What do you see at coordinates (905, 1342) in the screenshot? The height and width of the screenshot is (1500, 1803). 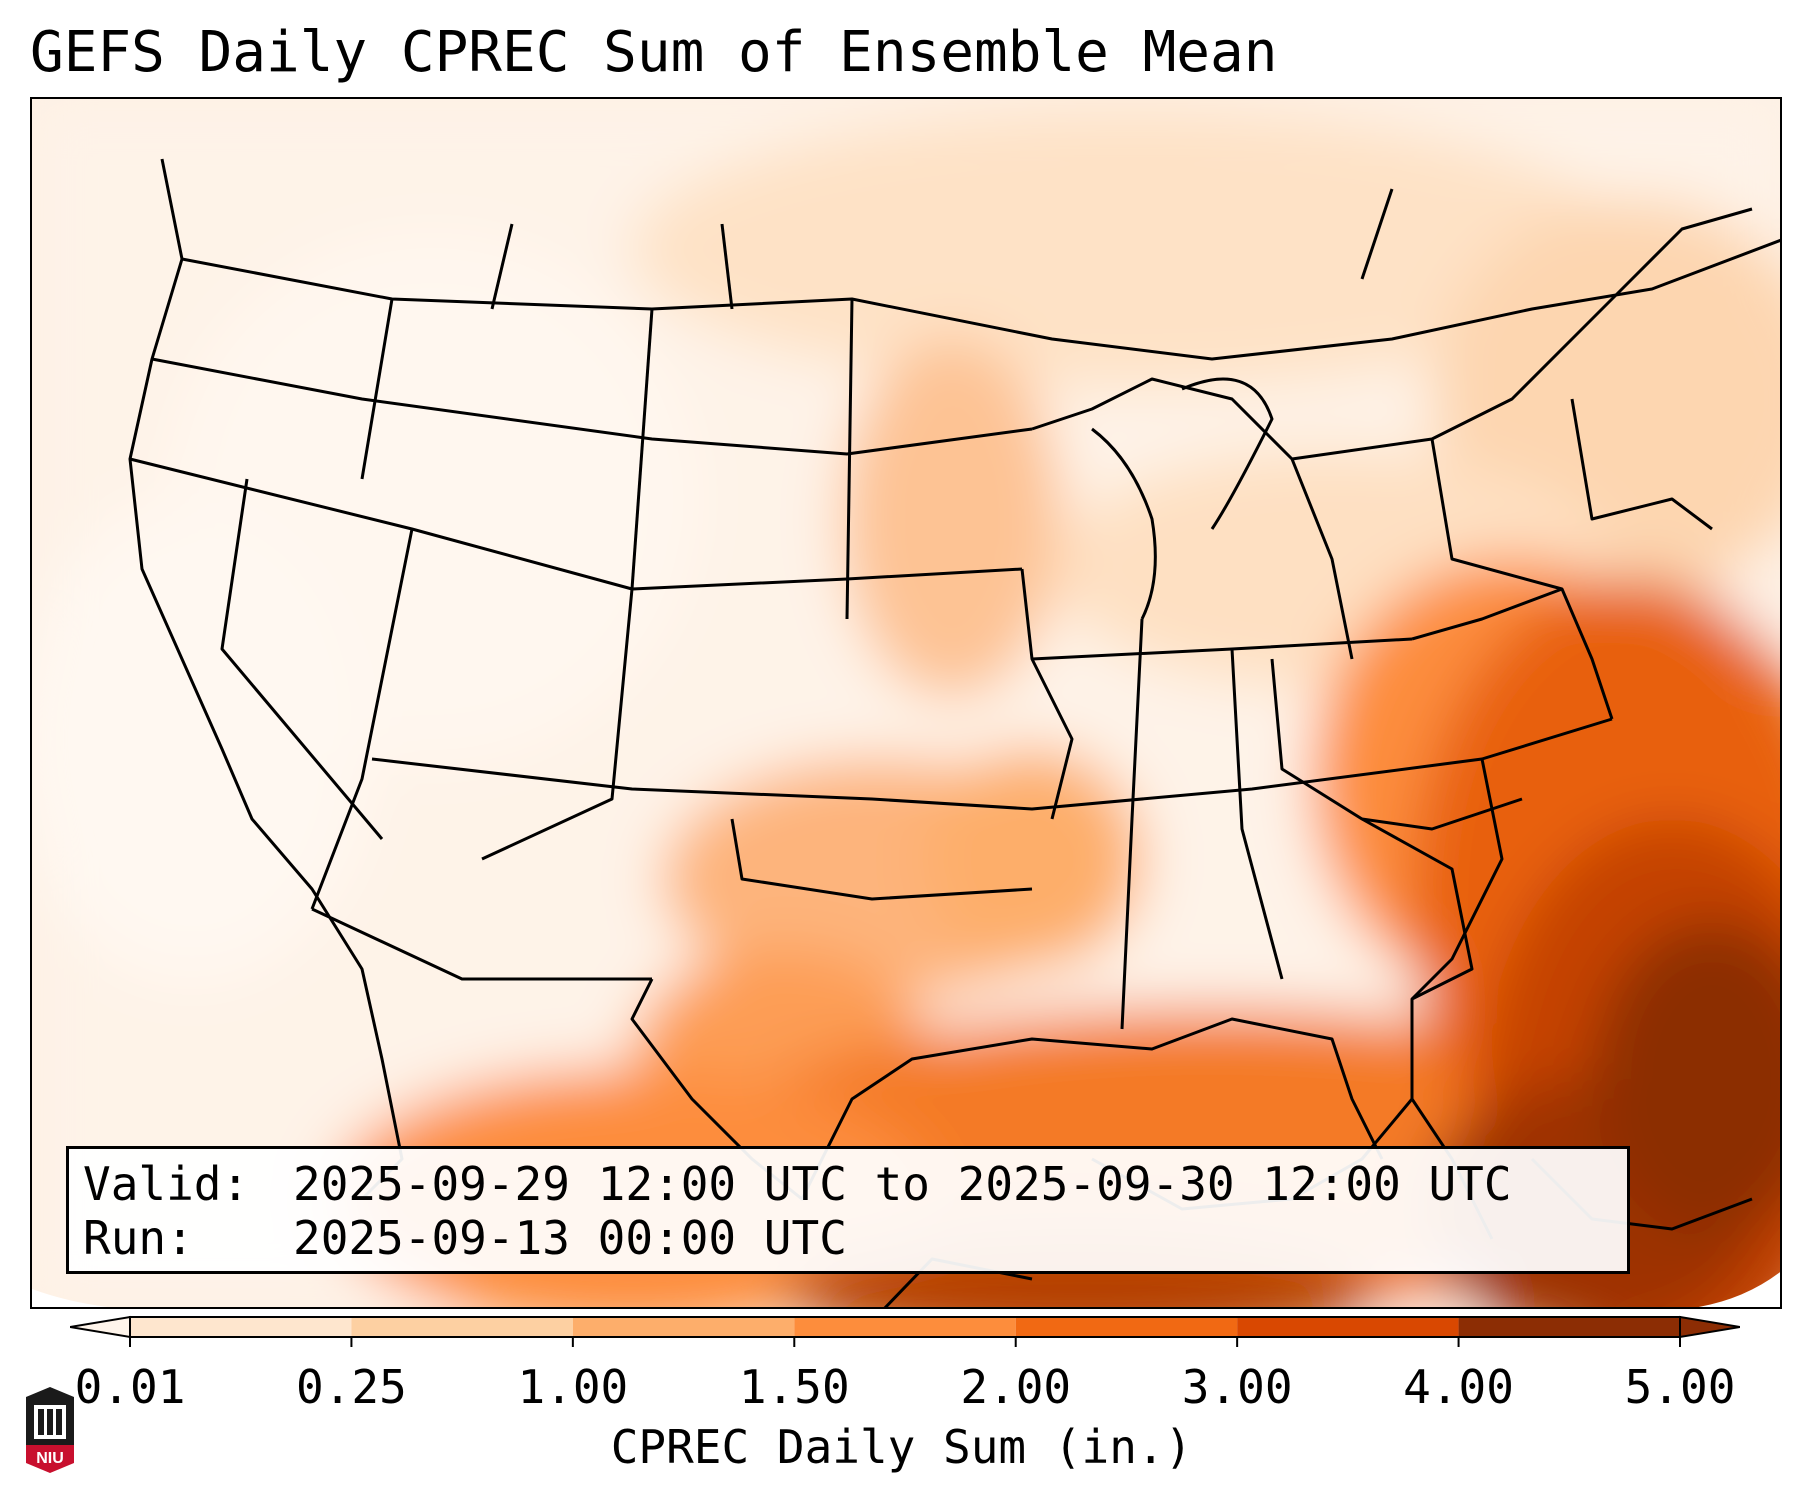 I see `colorbar-ticks` at bounding box center [905, 1342].